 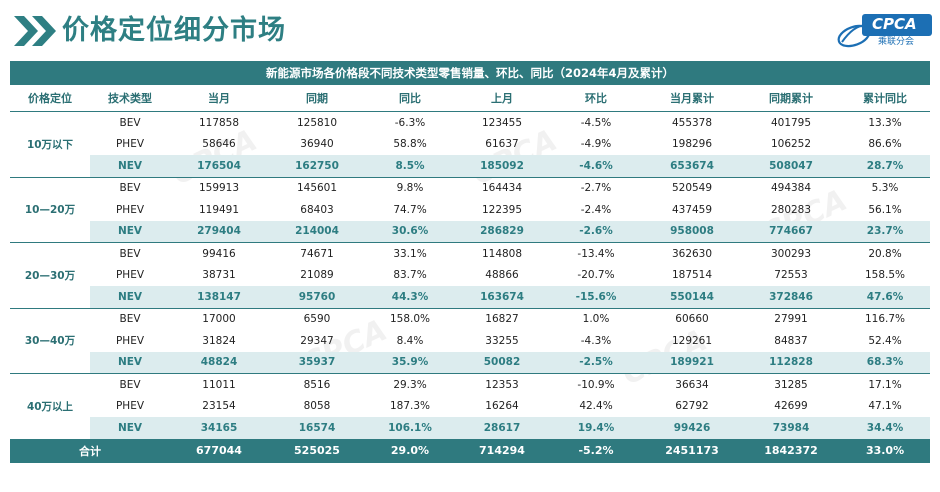 I want to click on total-cell: 1842372, so click(x=791, y=450).